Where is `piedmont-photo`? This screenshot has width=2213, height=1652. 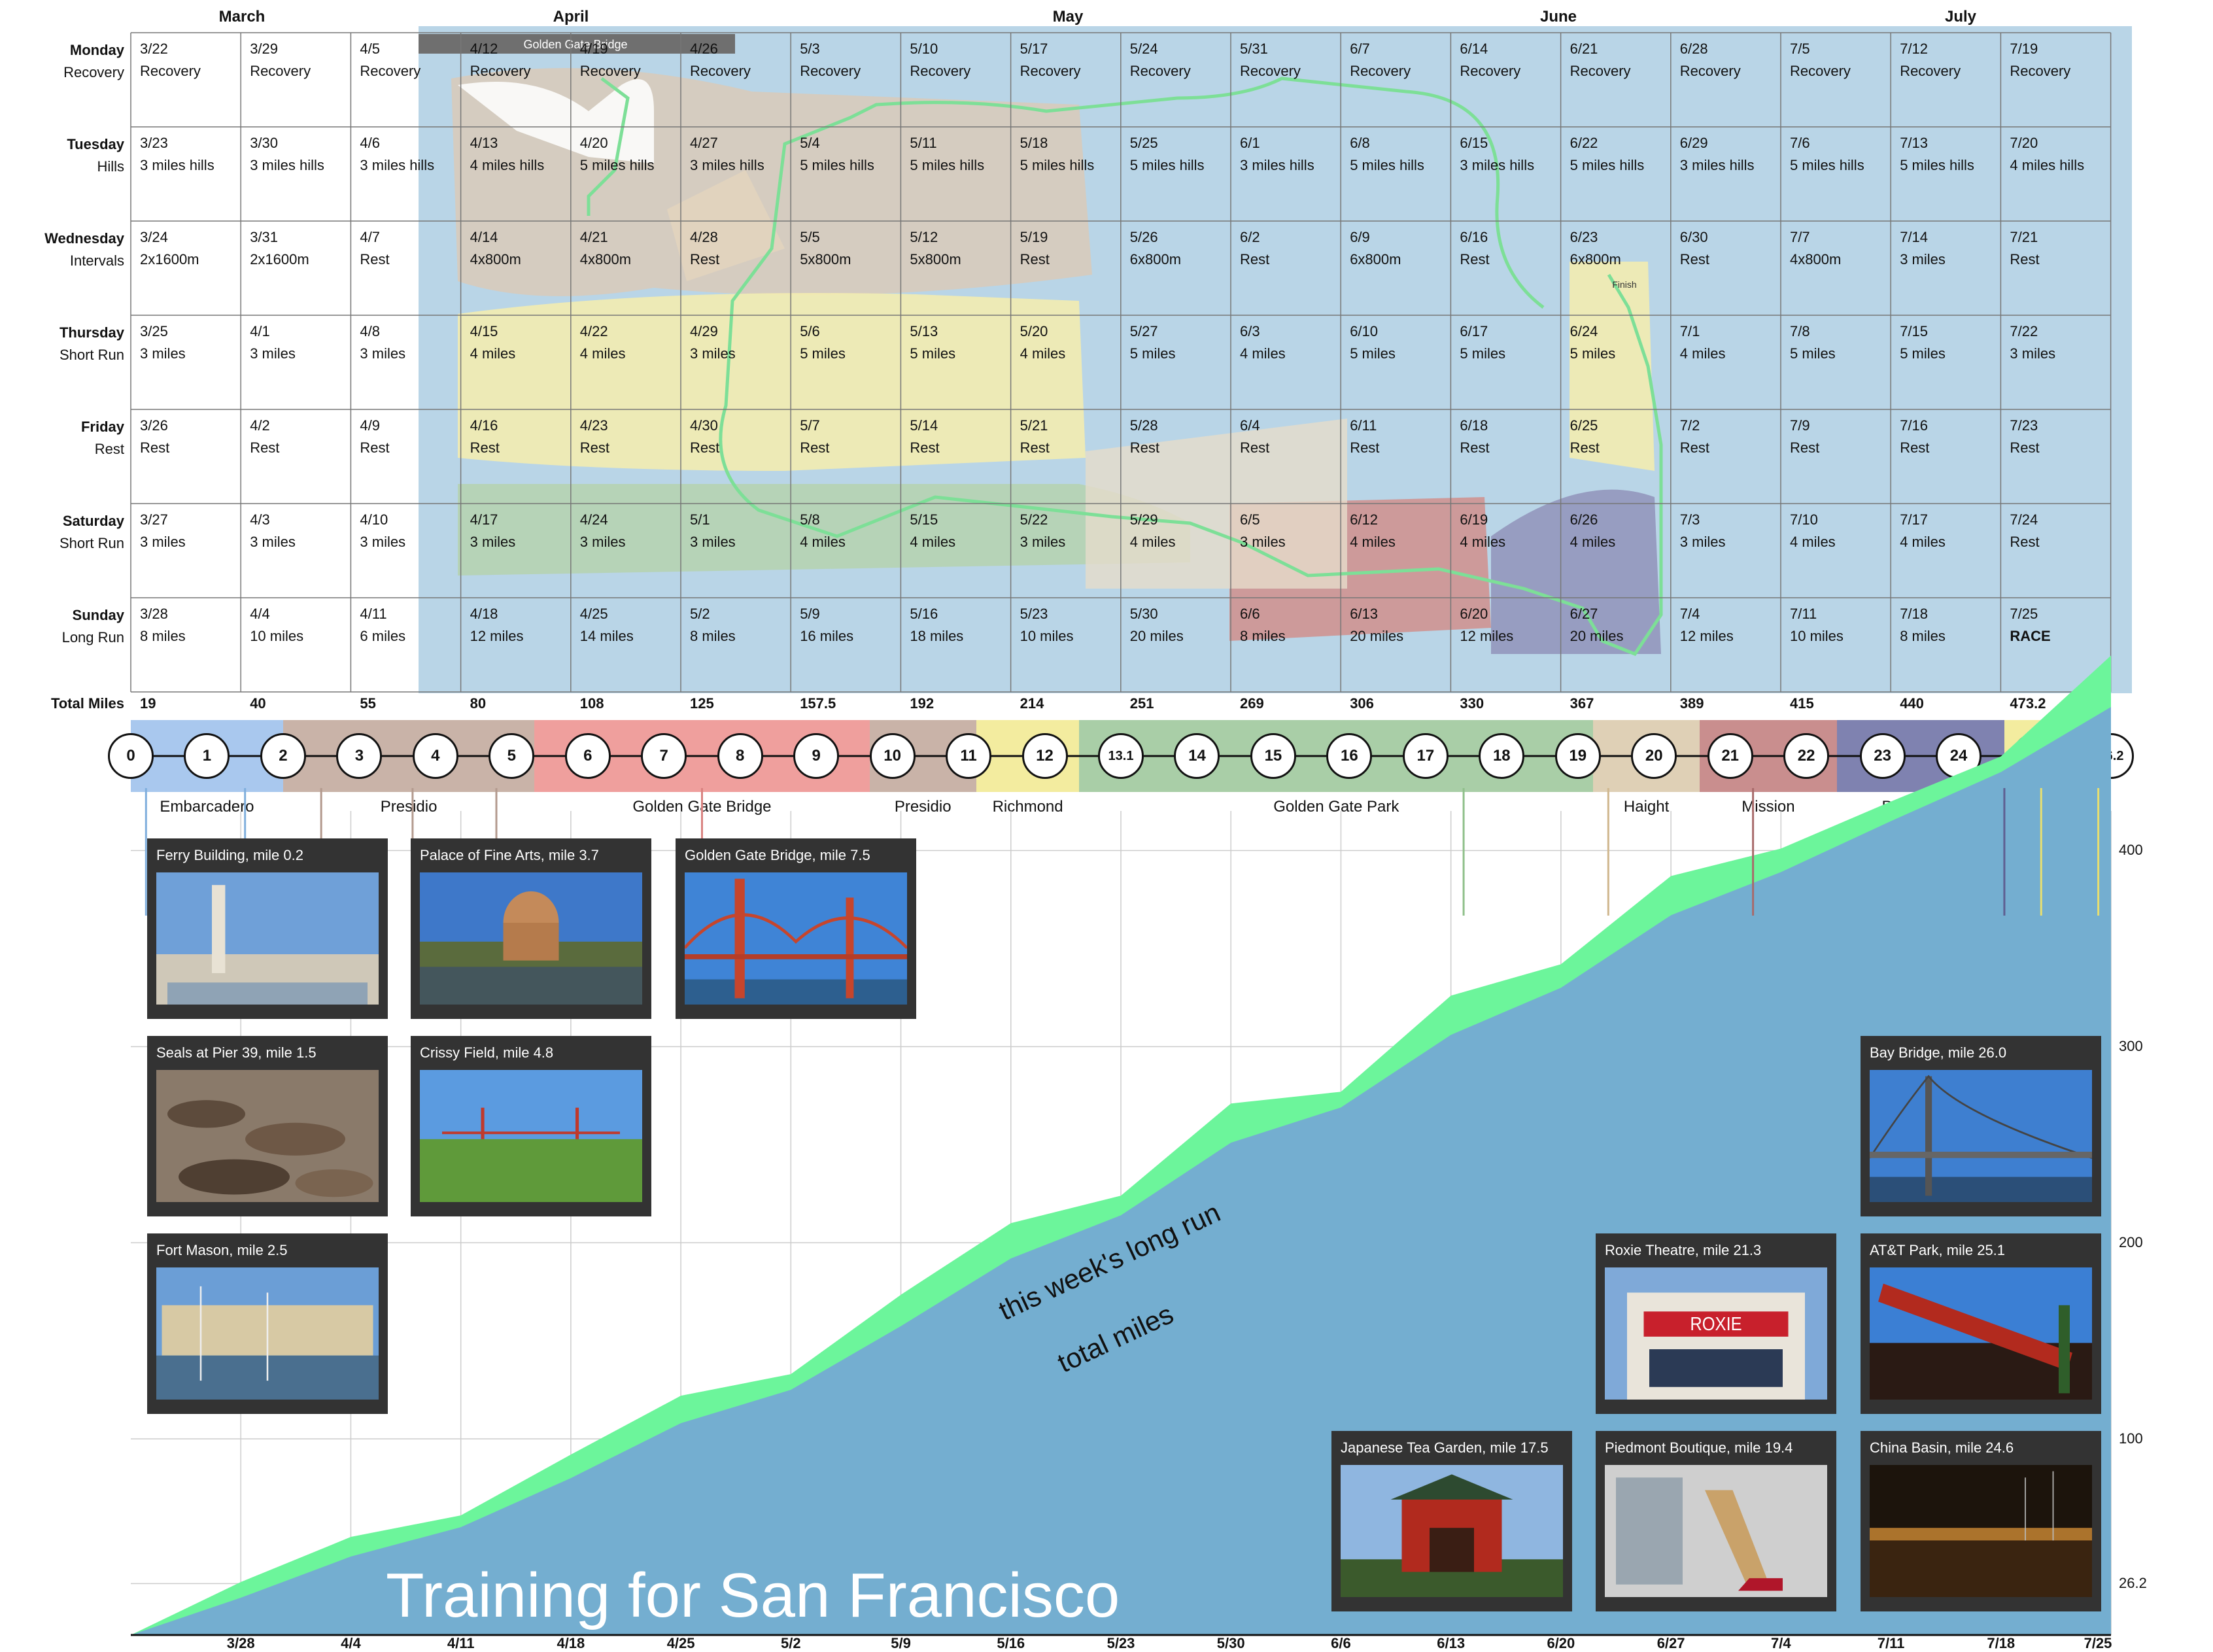 piedmont-photo is located at coordinates (1716, 1531).